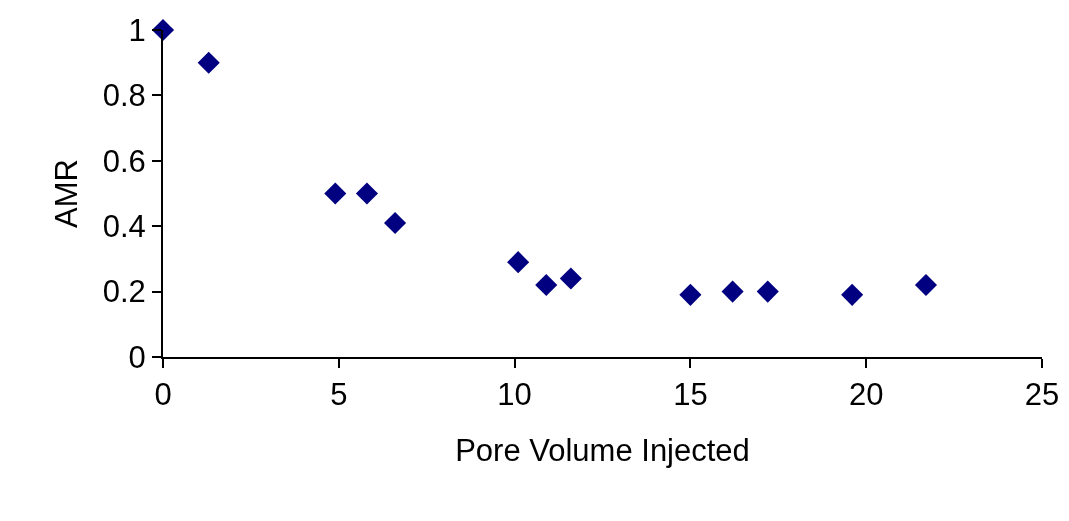  What do you see at coordinates (514, 395) in the screenshot?
I see `x-tick-label: 10` at bounding box center [514, 395].